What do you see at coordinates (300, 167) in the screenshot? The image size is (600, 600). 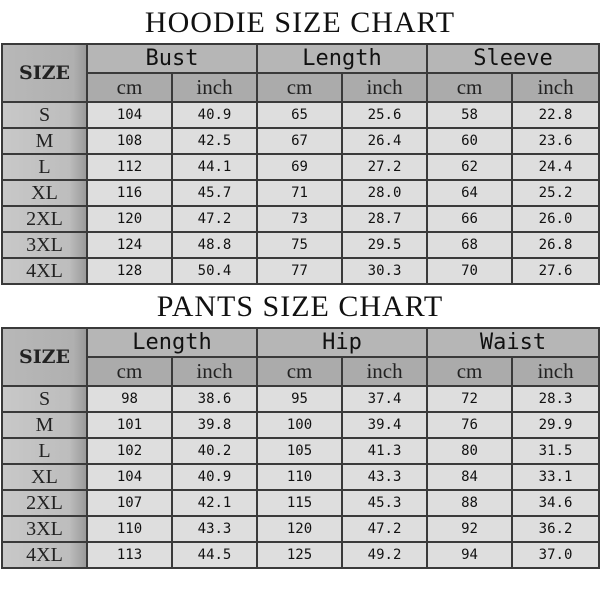 I see `table-row: L 112 44.1 69 27.2 62 24.4` at bounding box center [300, 167].